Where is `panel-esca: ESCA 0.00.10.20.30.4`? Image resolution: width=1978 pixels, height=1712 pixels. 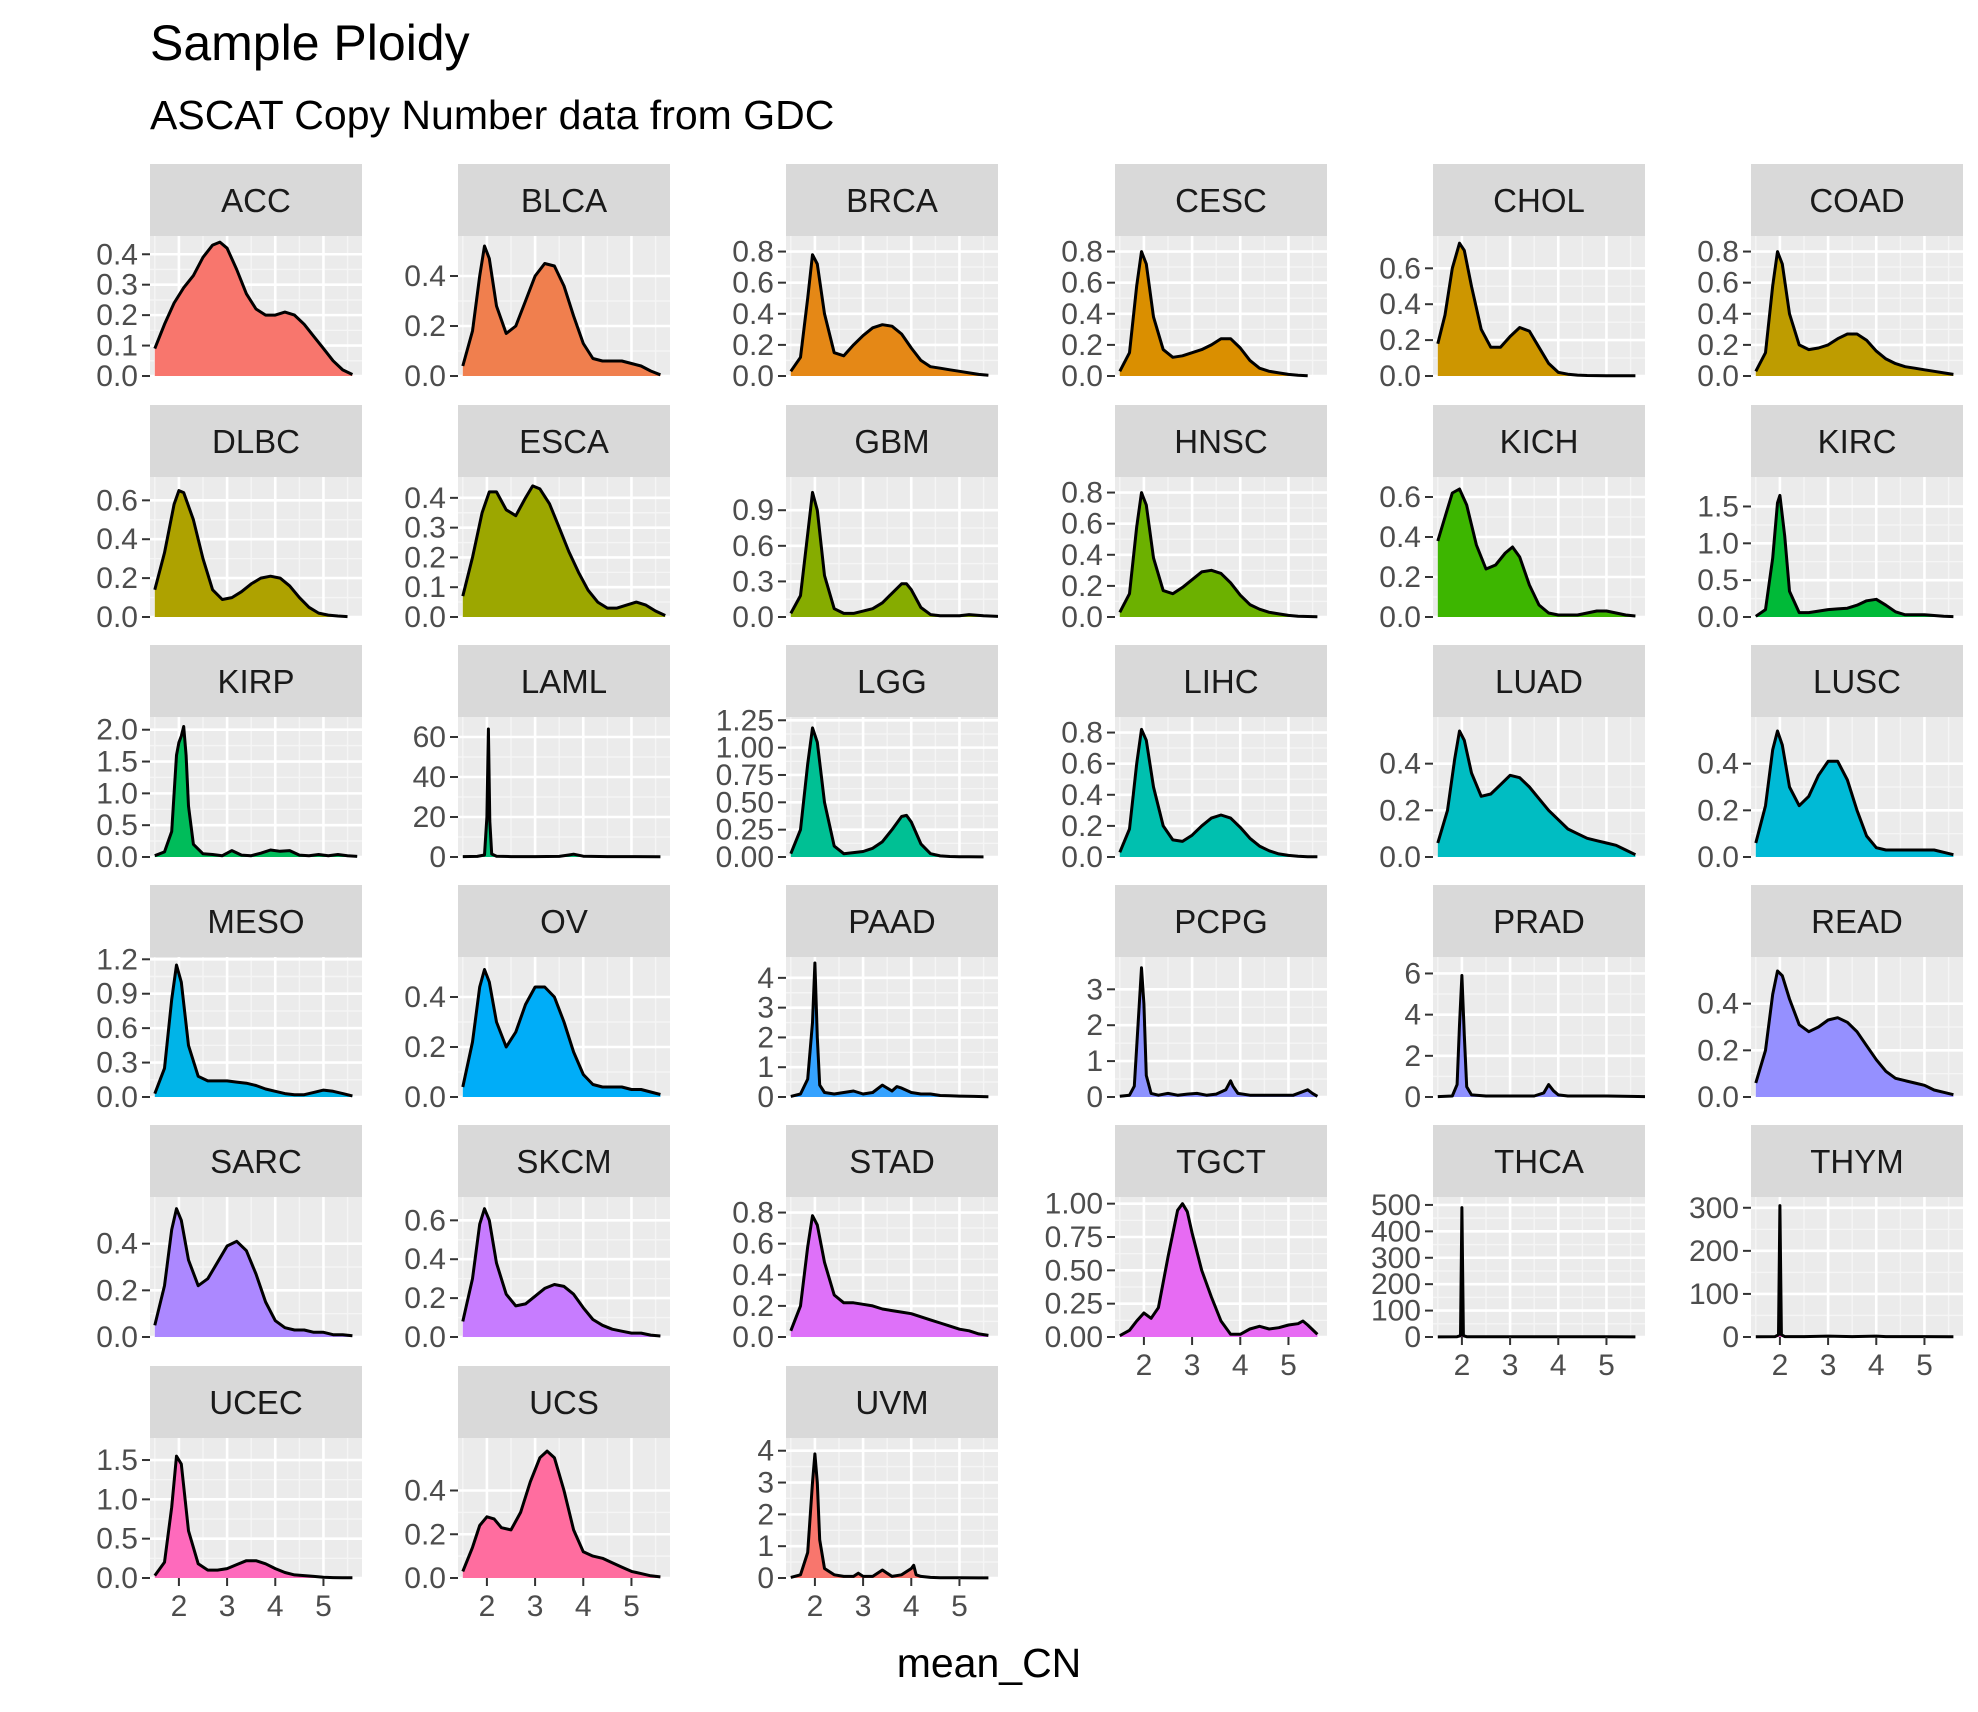 panel-esca: ESCA 0.00.10.20.30.4 is located at coordinates (537, 519).